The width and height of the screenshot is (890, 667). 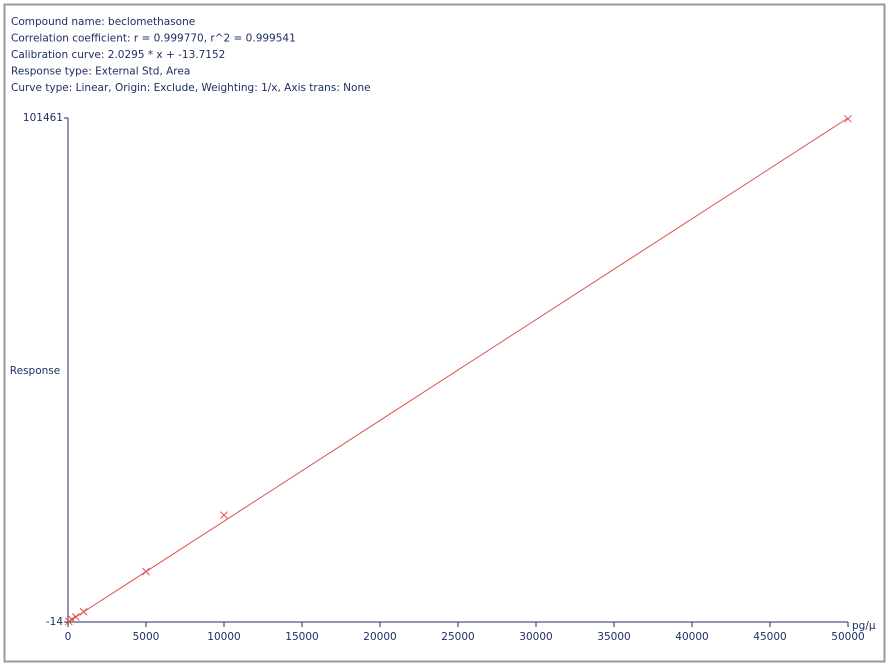 What do you see at coordinates (864, 626) in the screenshot?
I see `x-axis-label: pg/μ` at bounding box center [864, 626].